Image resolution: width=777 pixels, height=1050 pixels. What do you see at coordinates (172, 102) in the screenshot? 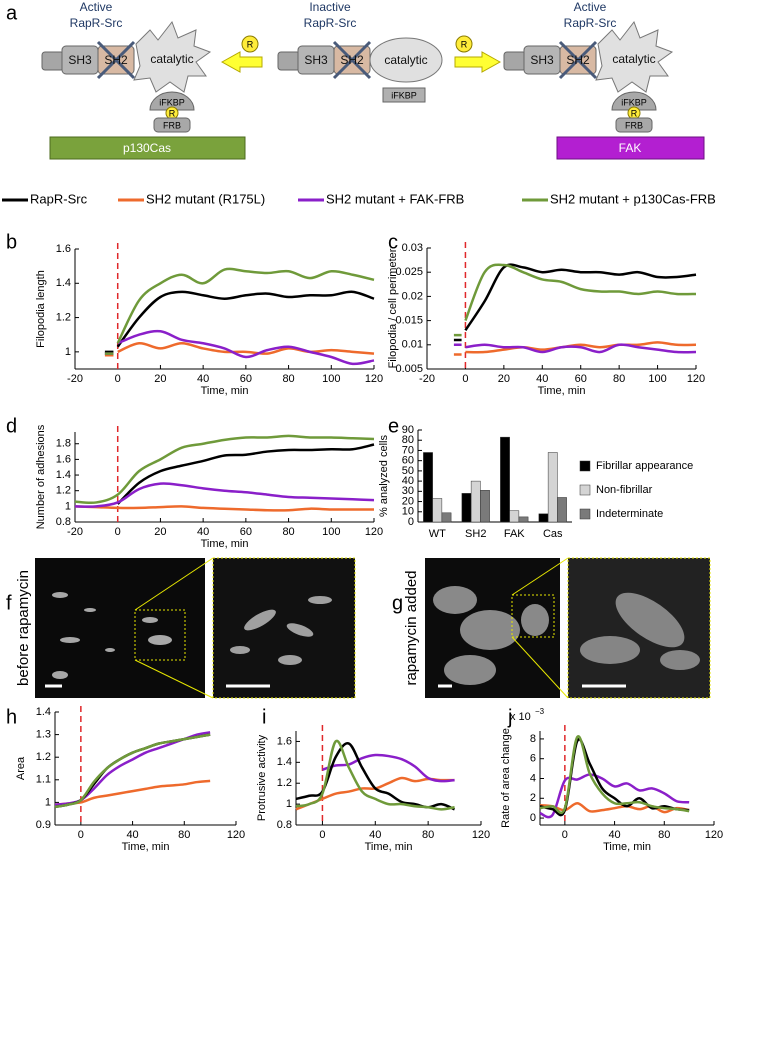
I see `ifkbp-label: iFKBP` at bounding box center [172, 102].